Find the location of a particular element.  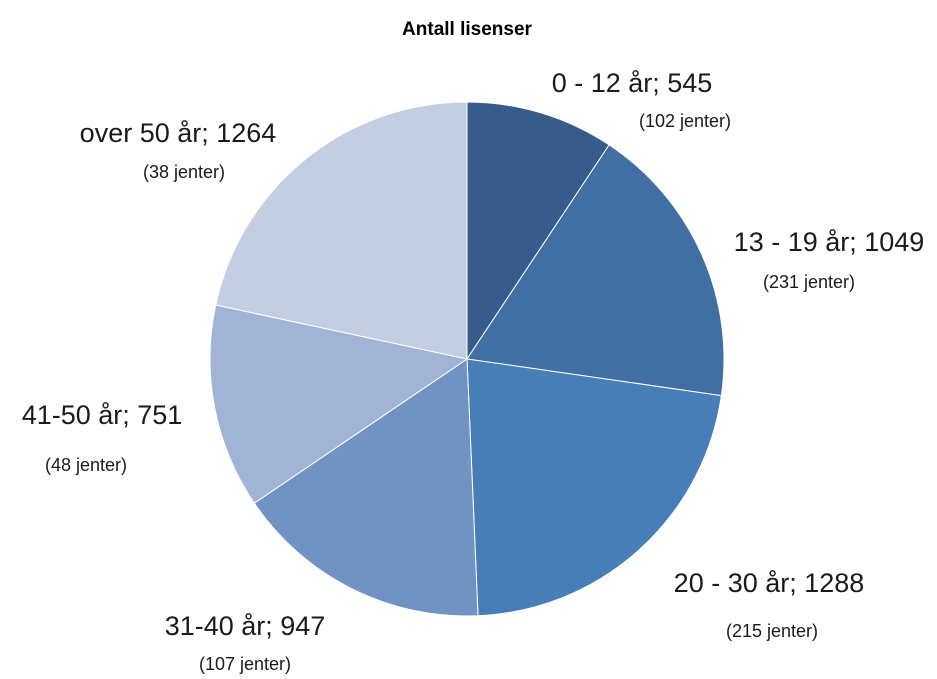

slice-note-20-30: (215 jenter) is located at coordinates (772, 631).